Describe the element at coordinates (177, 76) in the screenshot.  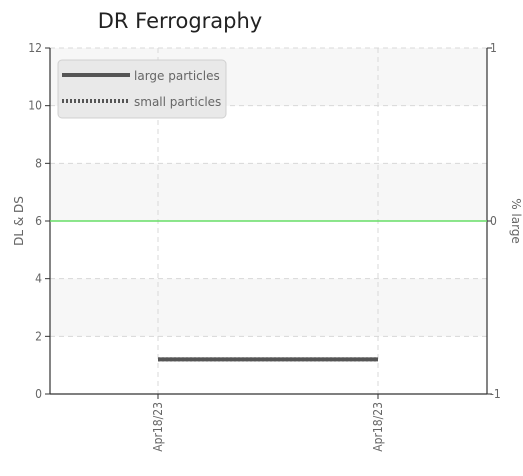
I see `legend-large-label: large particles` at that location.